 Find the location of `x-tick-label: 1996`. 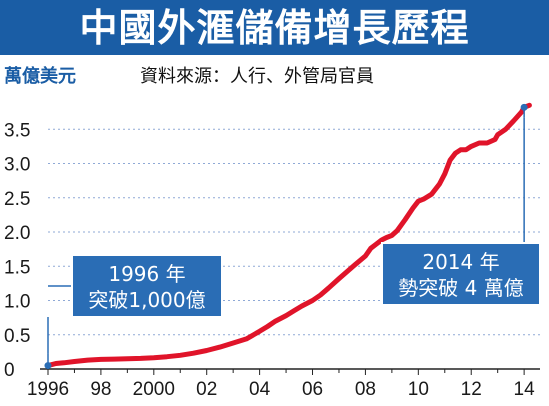

x-tick-label: 1996 is located at coordinates (48, 389).